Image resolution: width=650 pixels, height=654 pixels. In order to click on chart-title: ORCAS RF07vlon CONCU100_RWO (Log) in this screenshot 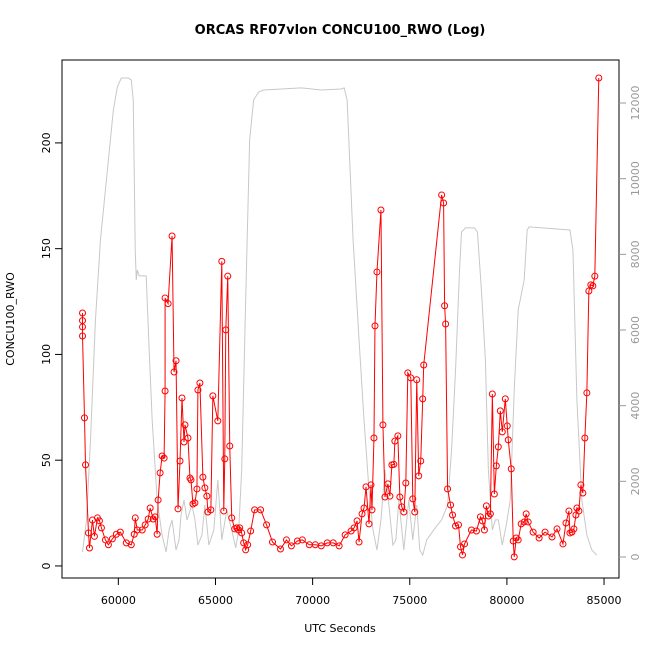, I will do `click(340, 30)`.